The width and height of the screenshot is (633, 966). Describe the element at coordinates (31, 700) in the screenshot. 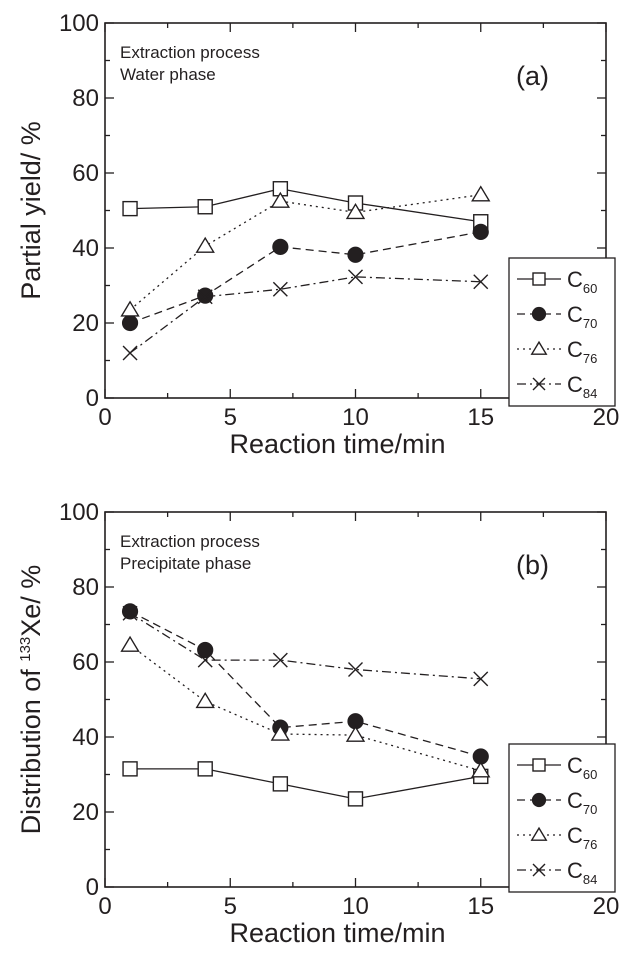

I see `y-axis-label: Distribution of 133Xe/ %` at that location.